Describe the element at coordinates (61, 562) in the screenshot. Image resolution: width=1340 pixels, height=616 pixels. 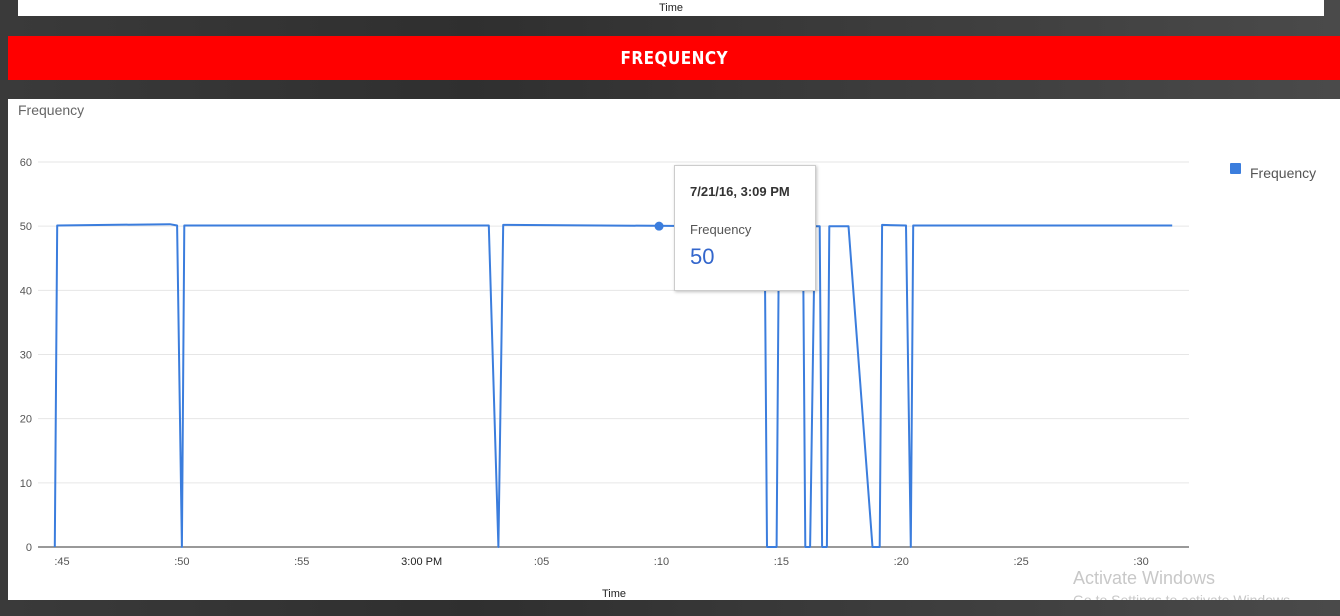
I see `x-tick-label: :45` at that location.